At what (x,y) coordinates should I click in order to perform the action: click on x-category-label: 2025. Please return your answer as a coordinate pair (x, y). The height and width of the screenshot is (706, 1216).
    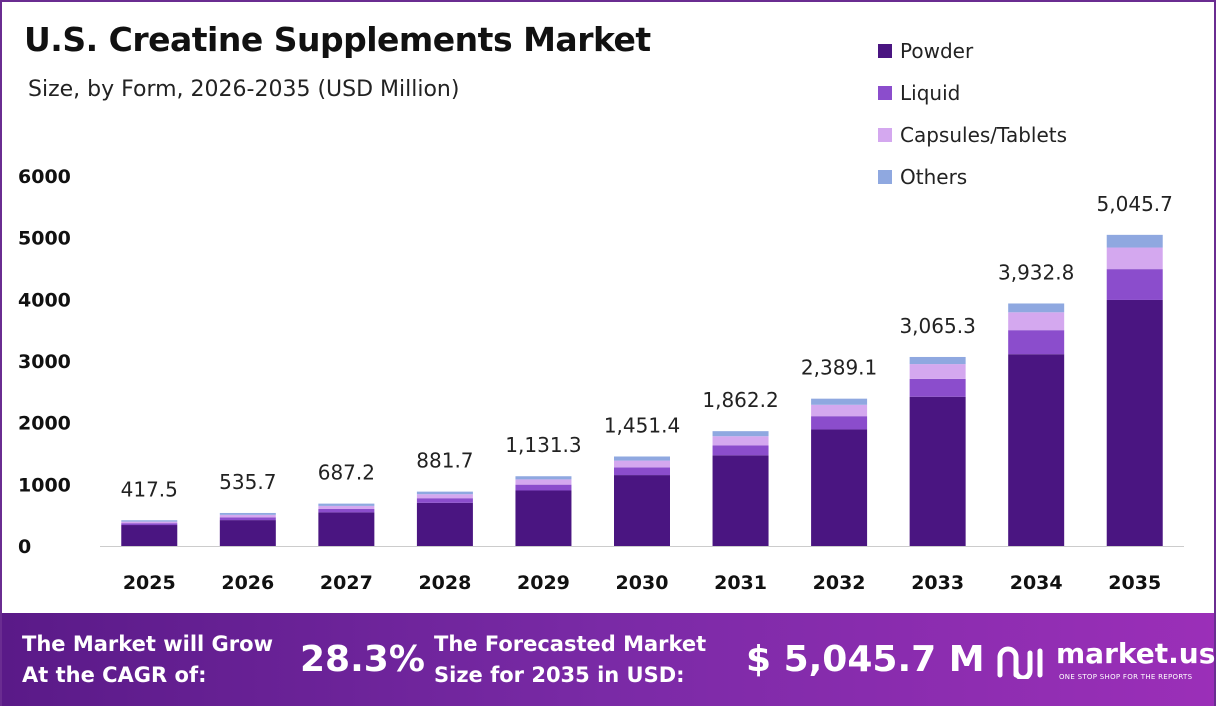
    Looking at the image, I should click on (149, 583).